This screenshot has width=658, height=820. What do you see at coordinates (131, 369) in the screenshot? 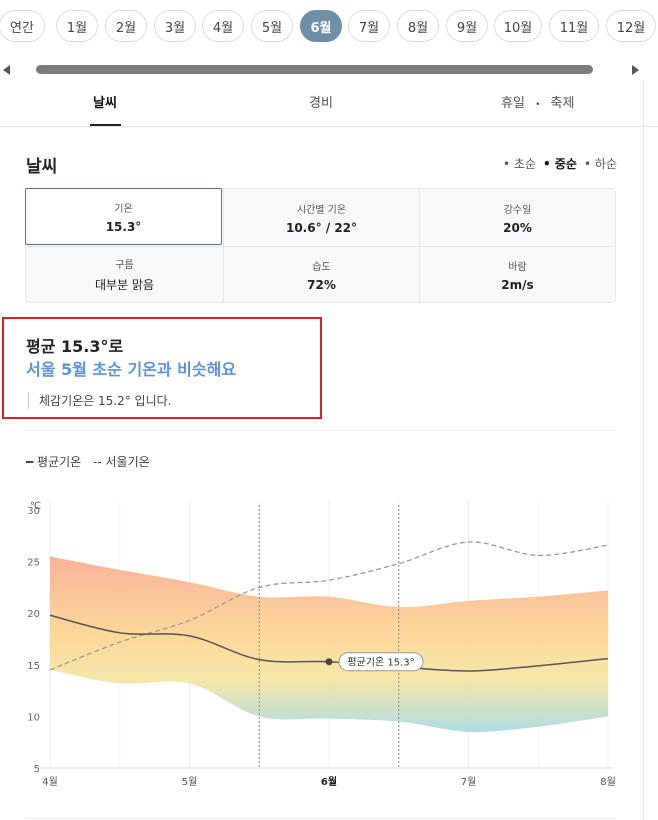
I see `seoul-comparison-text: 서울 5월 초순 기온과 비슷해요` at bounding box center [131, 369].